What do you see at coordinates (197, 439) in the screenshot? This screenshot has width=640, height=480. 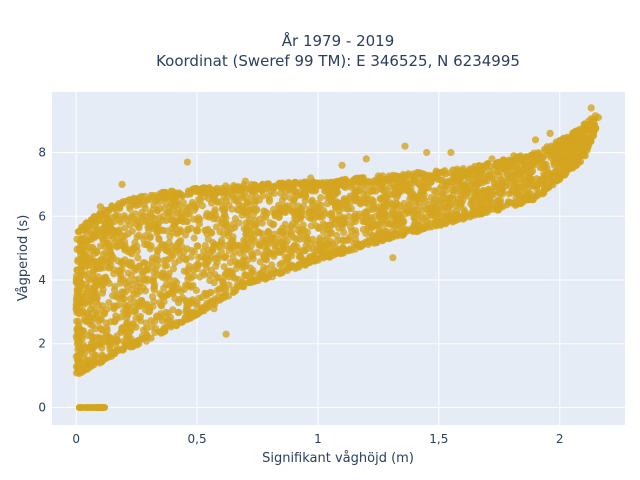 I see `x-tick-label: 0,5` at bounding box center [197, 439].